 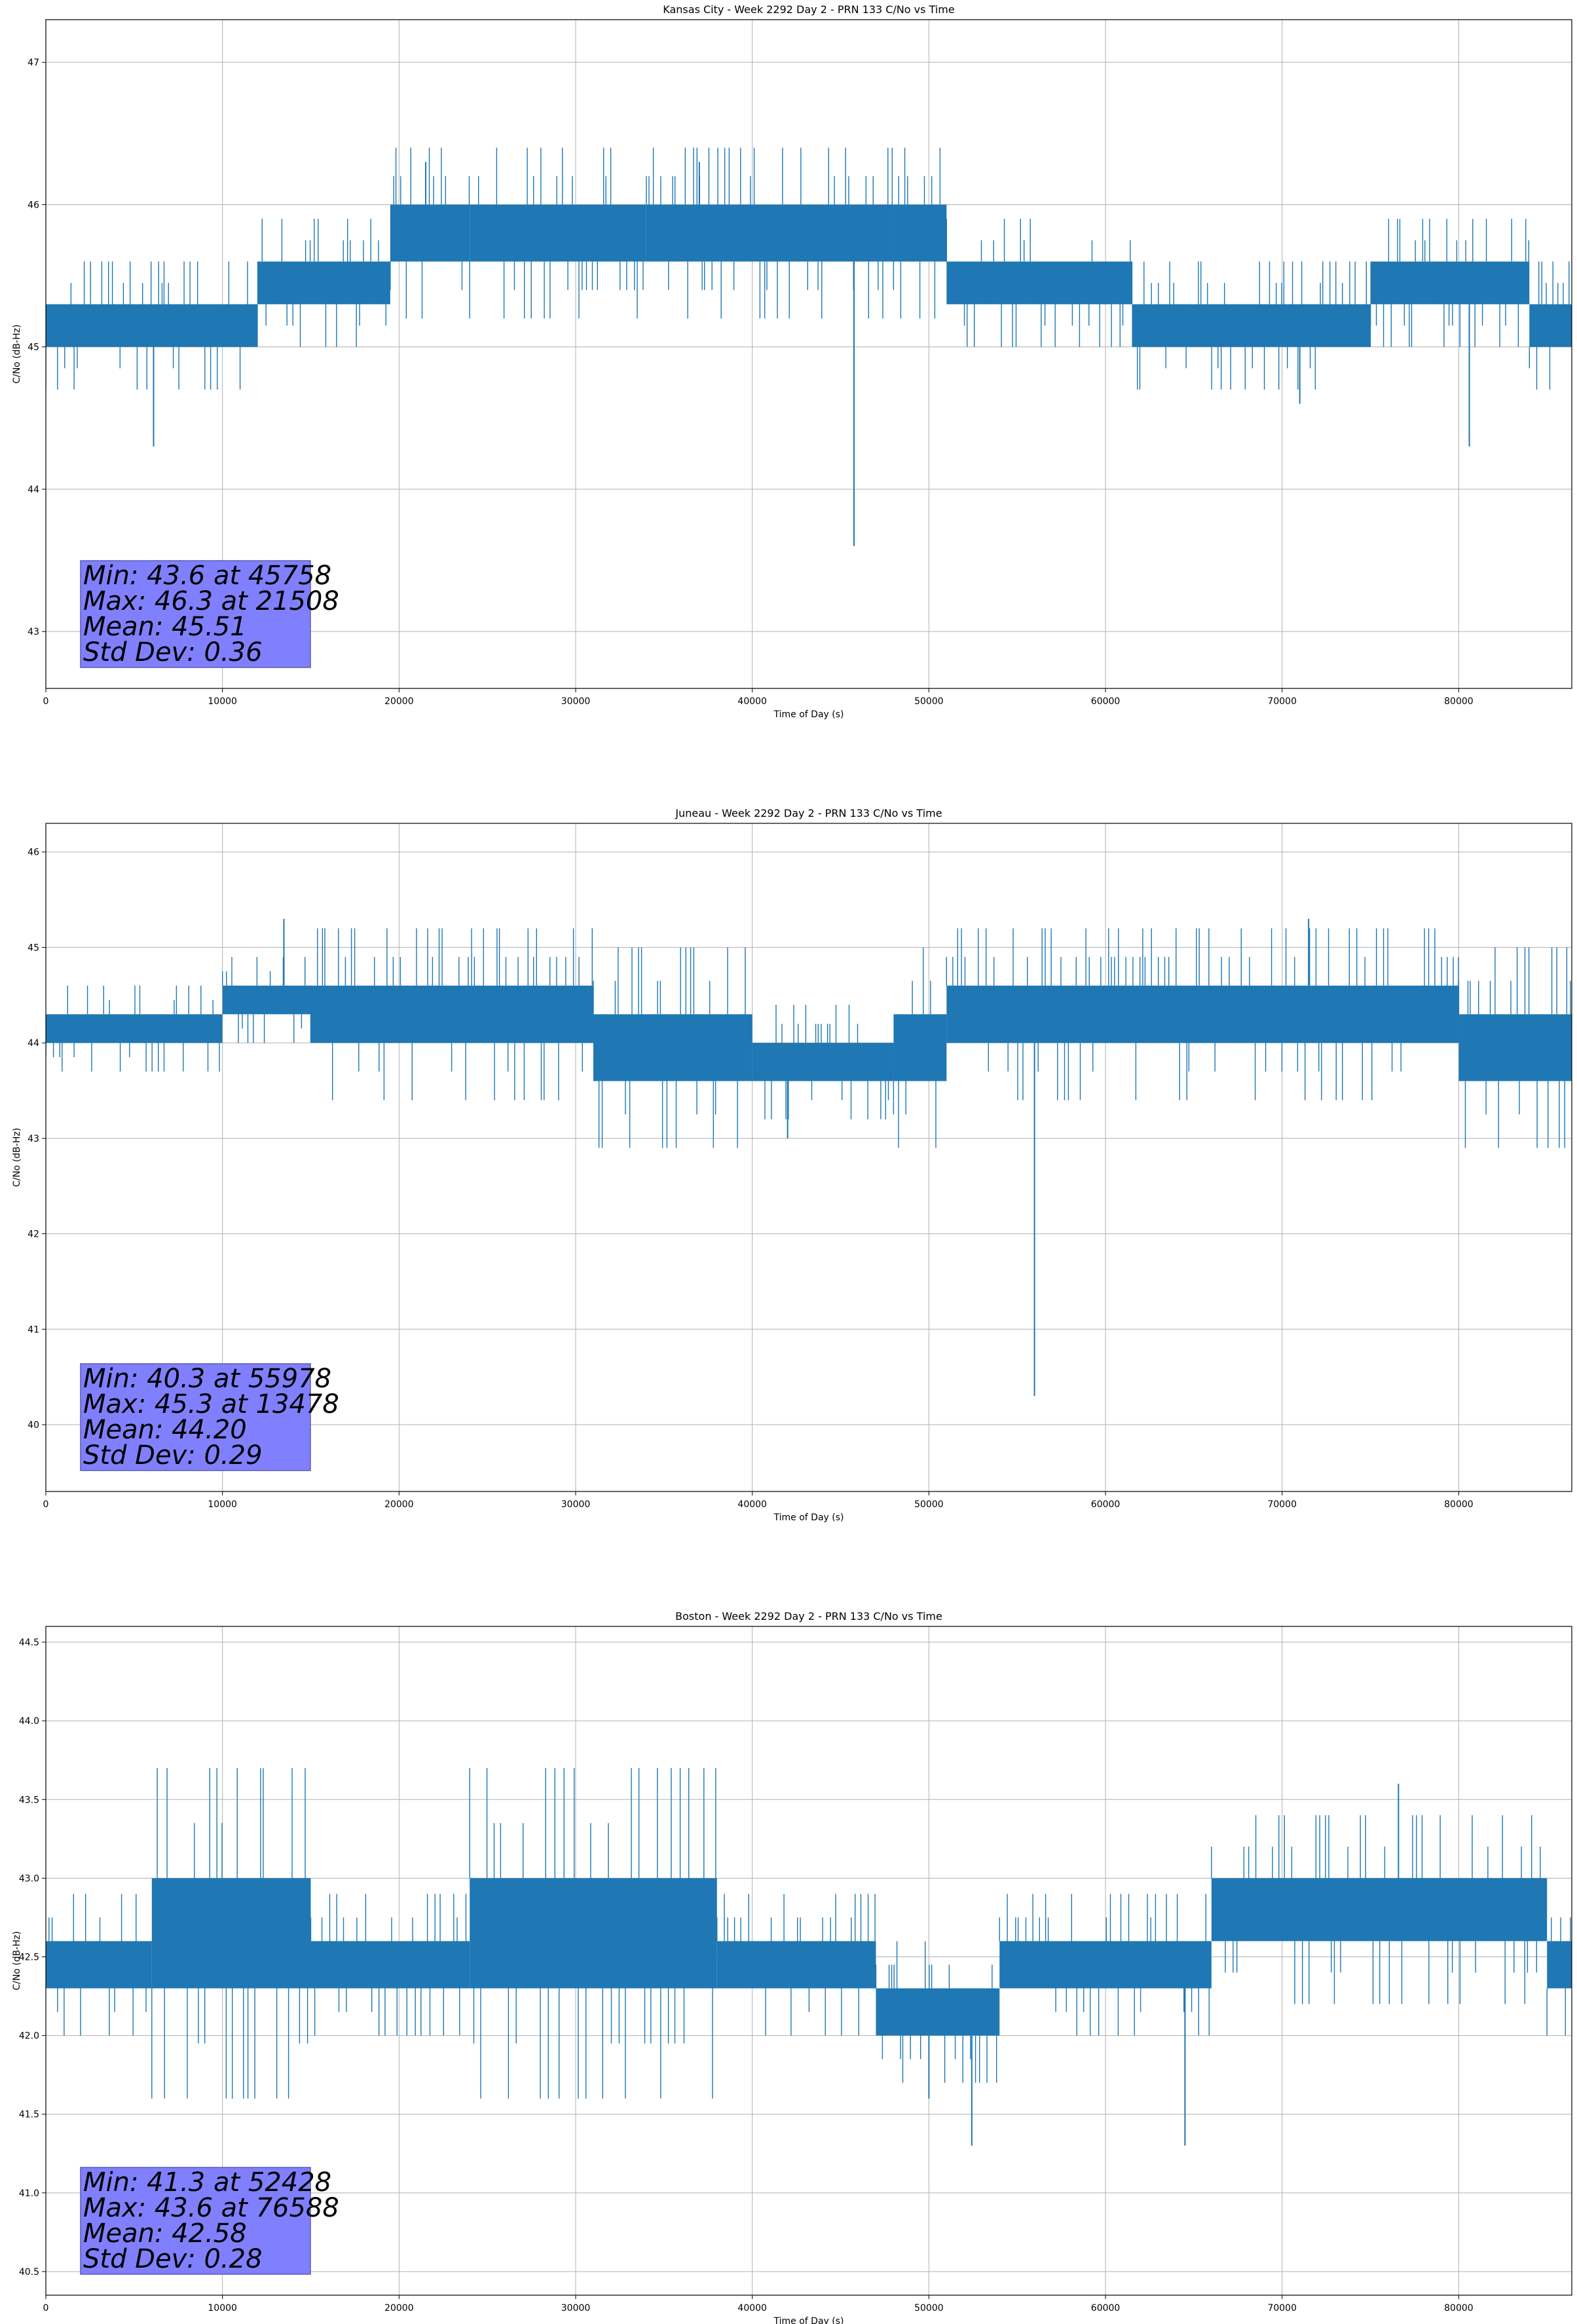 I want to click on y-tick-label: 47, so click(x=33, y=63).